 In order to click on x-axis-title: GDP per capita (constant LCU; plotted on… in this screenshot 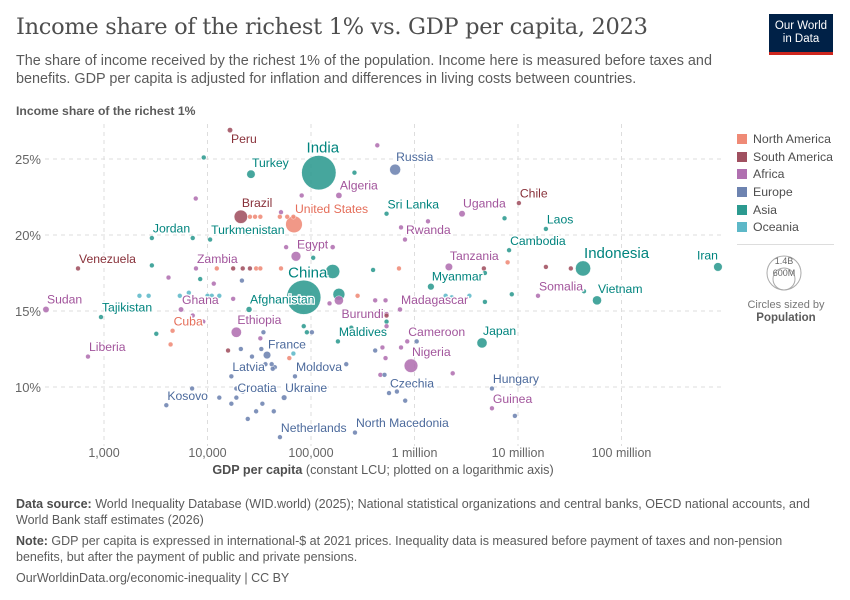, I will do `click(383, 470)`.